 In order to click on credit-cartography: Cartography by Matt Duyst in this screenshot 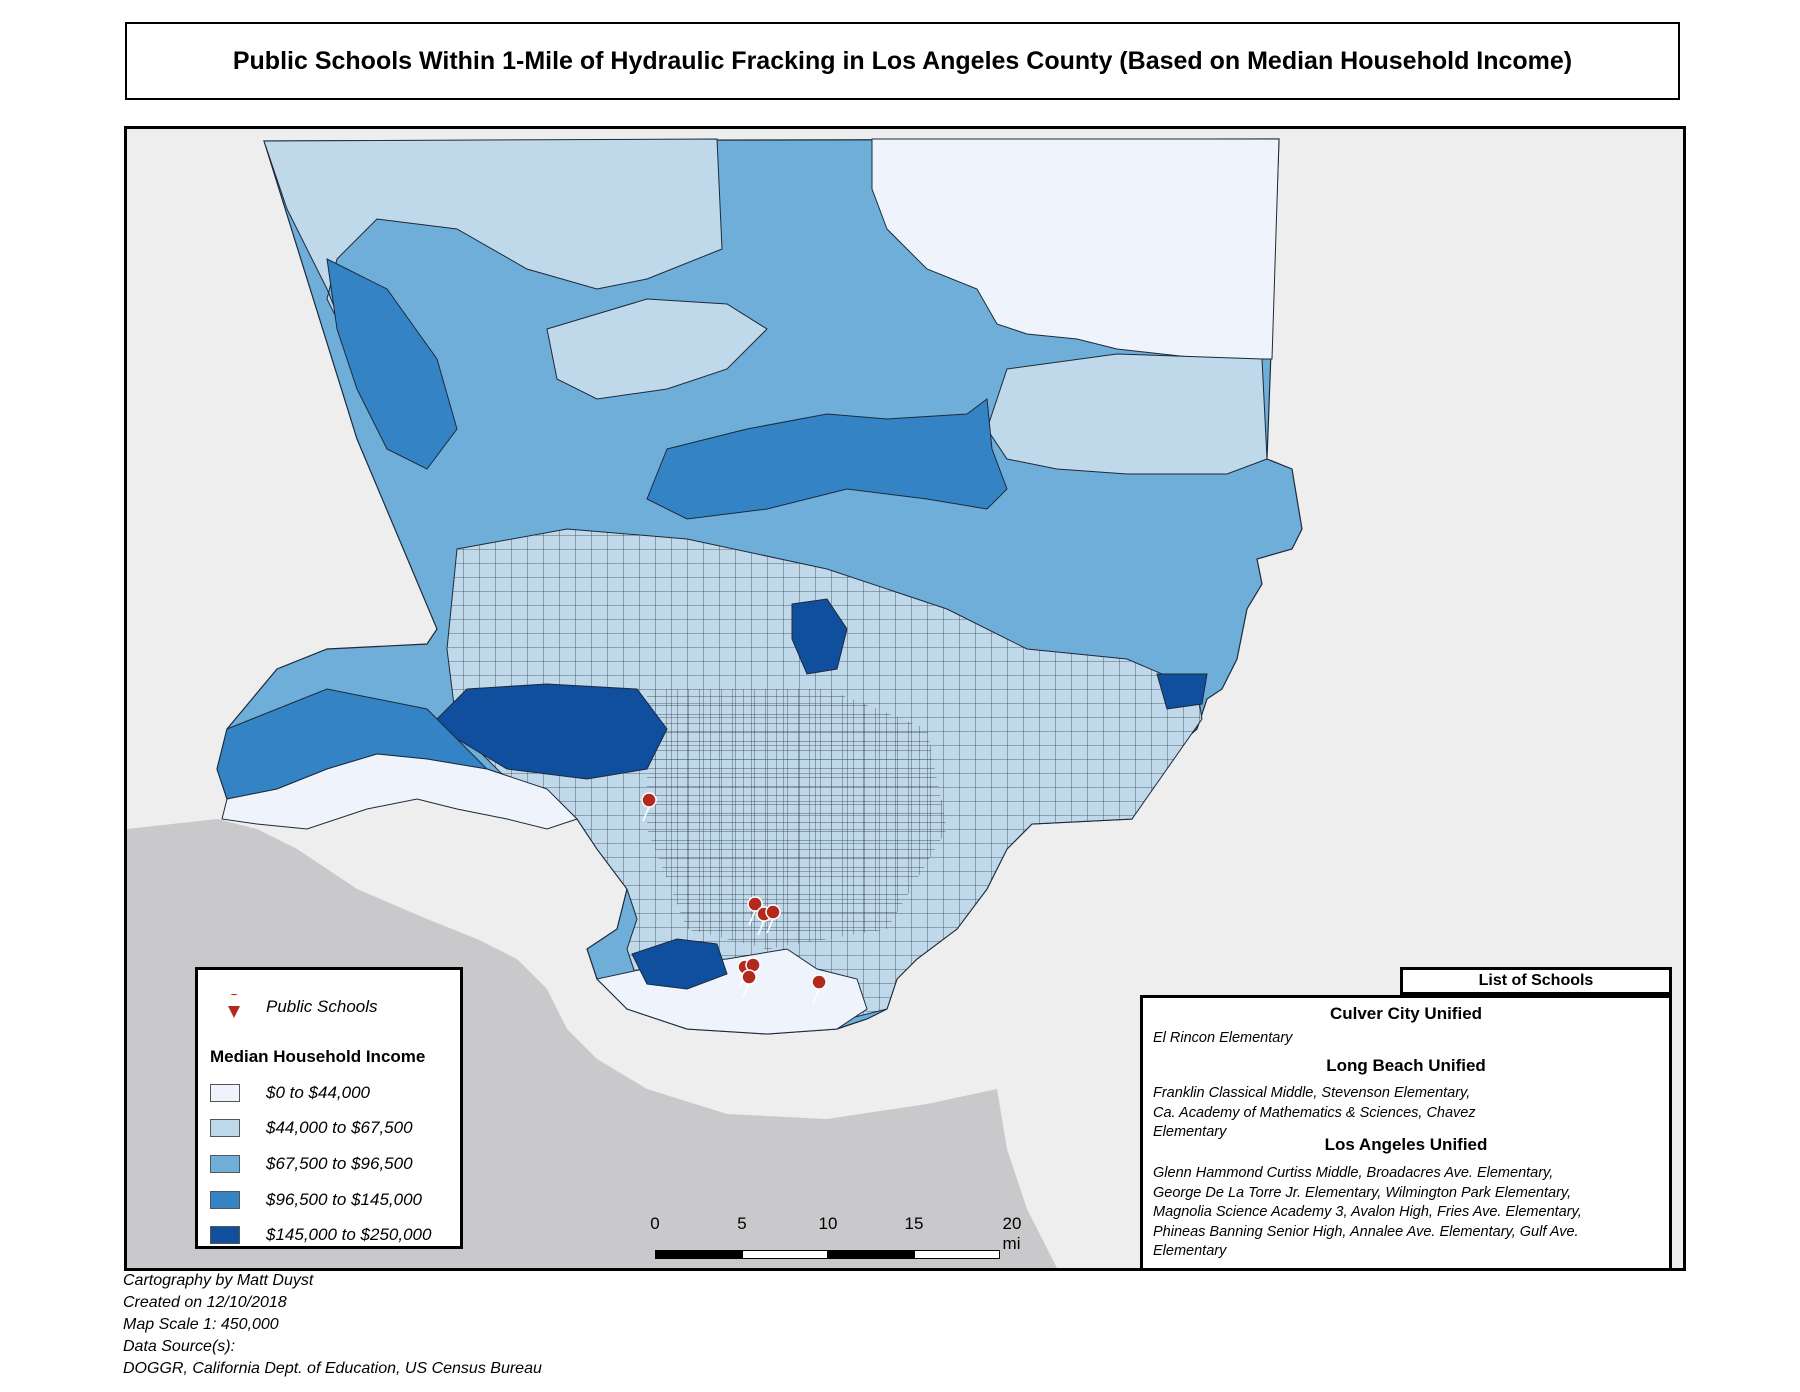, I will do `click(218, 1280)`.